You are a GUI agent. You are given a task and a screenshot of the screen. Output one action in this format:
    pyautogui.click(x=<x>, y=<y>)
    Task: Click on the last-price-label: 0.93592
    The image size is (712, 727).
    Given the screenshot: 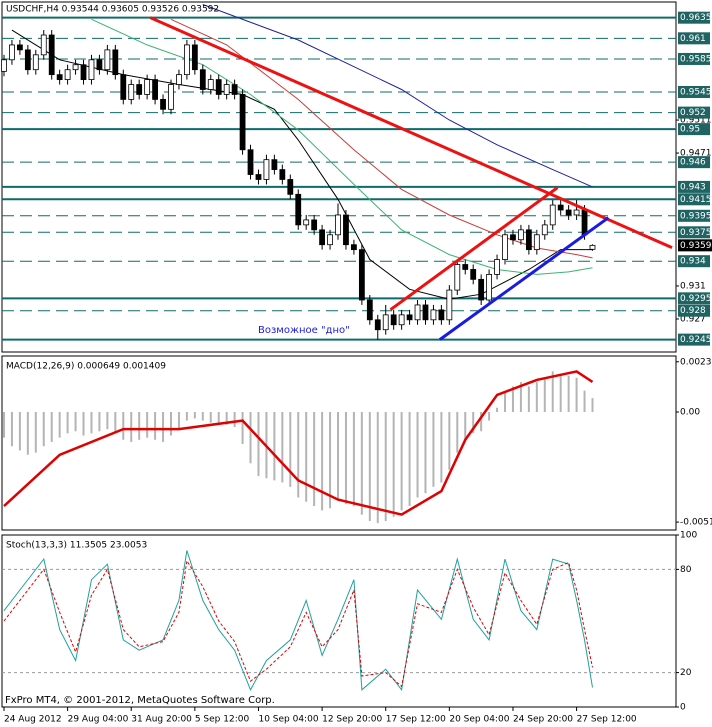 What is the action you would take?
    pyautogui.click(x=696, y=246)
    